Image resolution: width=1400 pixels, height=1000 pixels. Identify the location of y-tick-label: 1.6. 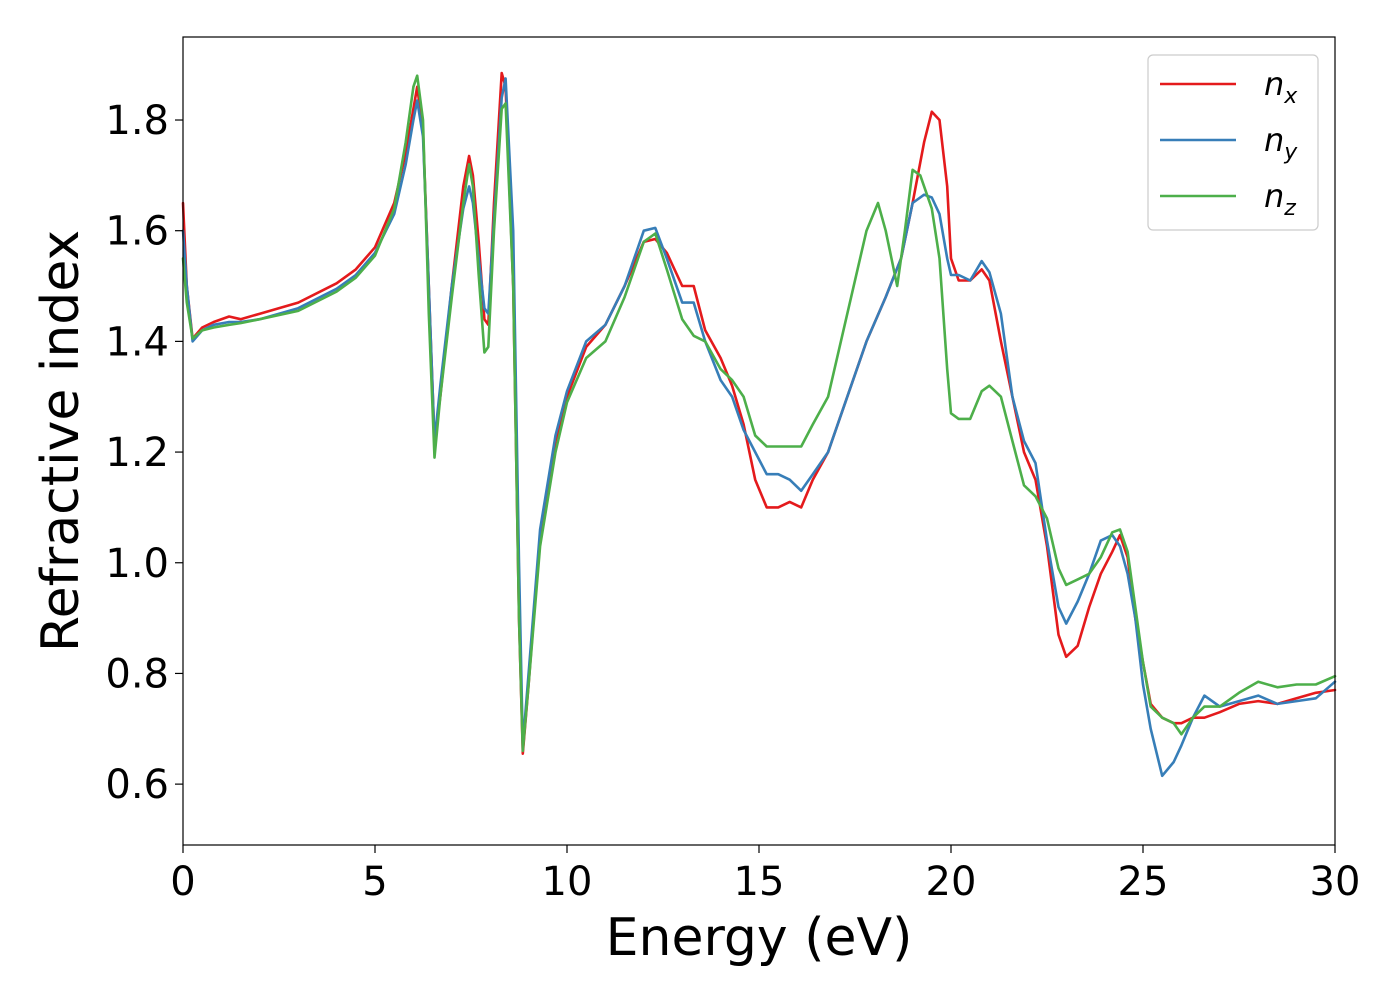
(137, 232).